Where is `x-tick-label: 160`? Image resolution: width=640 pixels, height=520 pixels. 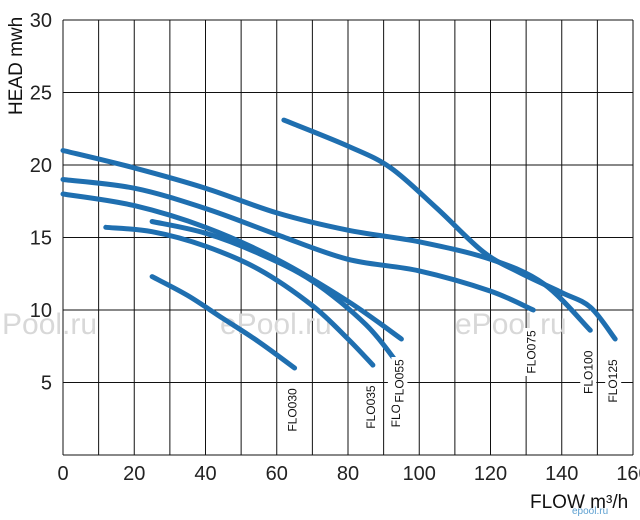 x-tick-label: 160 is located at coordinates (628, 474).